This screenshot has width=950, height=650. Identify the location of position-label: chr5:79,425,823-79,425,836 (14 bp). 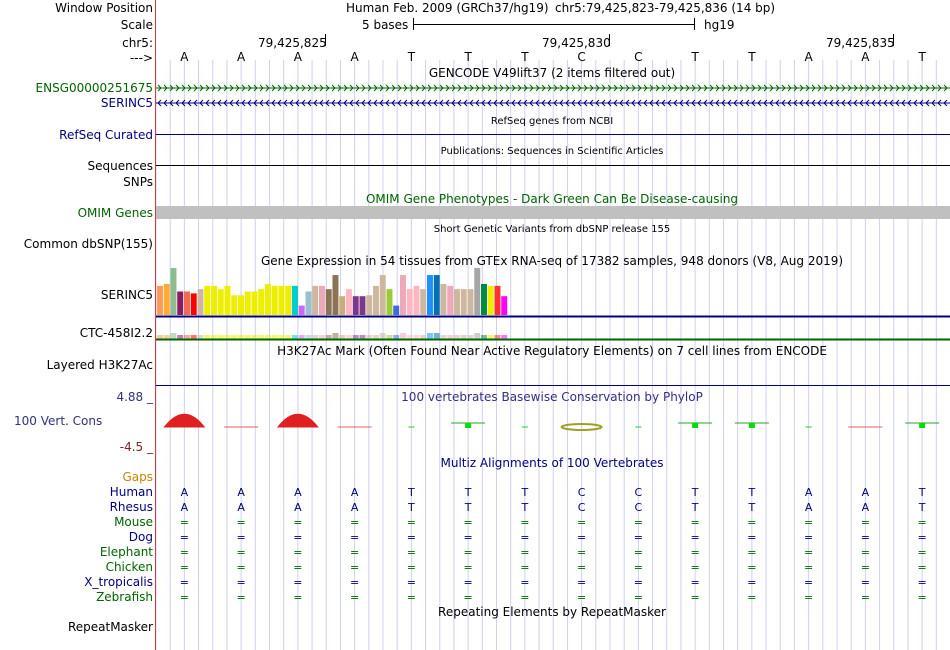
(665, 8).